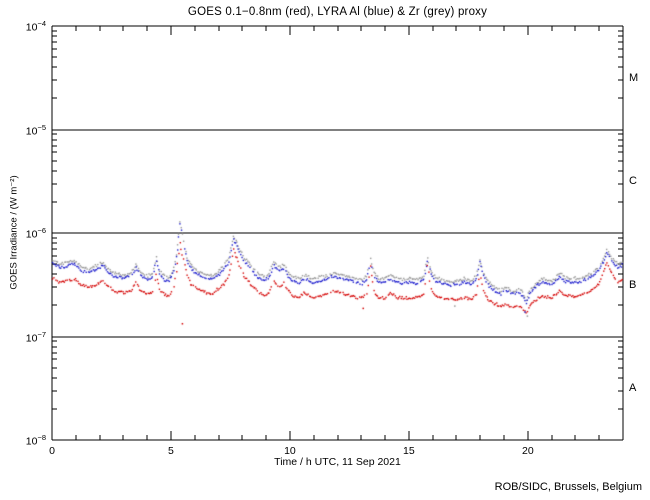 This screenshot has width=650, height=500. I want to click on x-tick-label: 10, so click(290, 451).